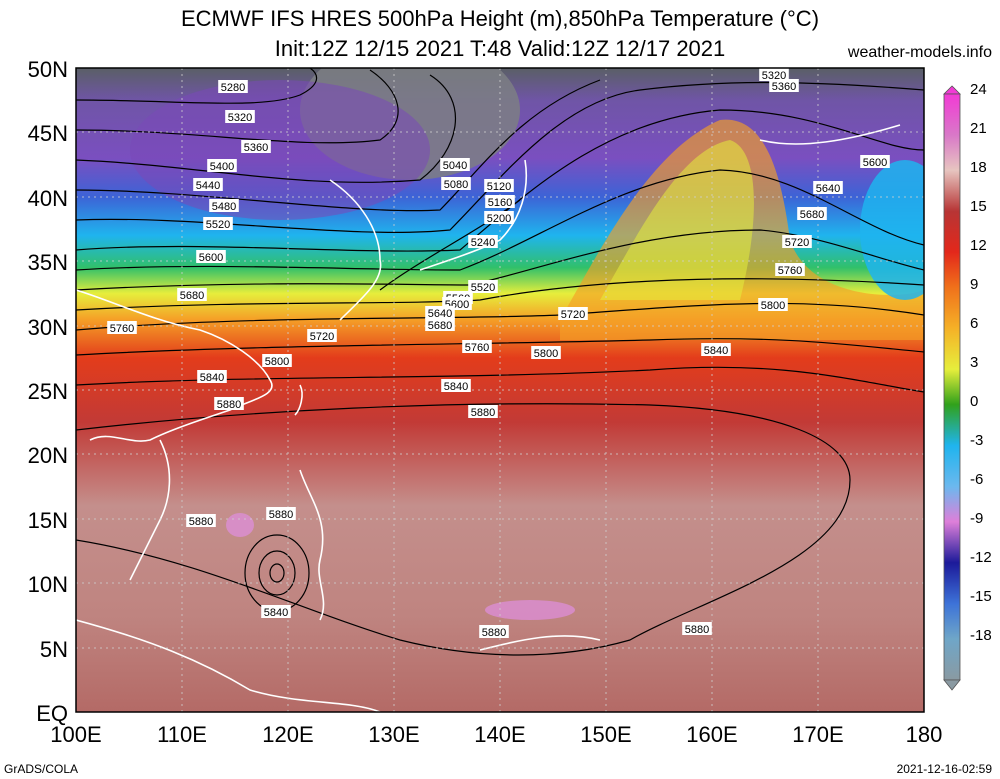 The height and width of the screenshot is (779, 1000). What do you see at coordinates (76, 734) in the screenshot?
I see `lon-label-100e: 100E` at bounding box center [76, 734].